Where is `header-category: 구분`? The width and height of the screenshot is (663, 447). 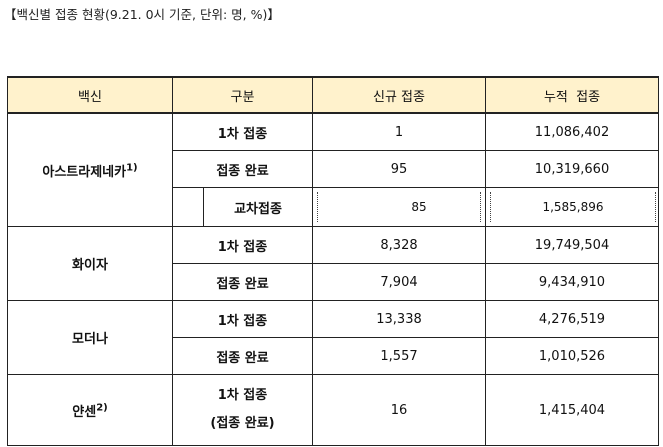
header-category: 구분 is located at coordinates (242, 95).